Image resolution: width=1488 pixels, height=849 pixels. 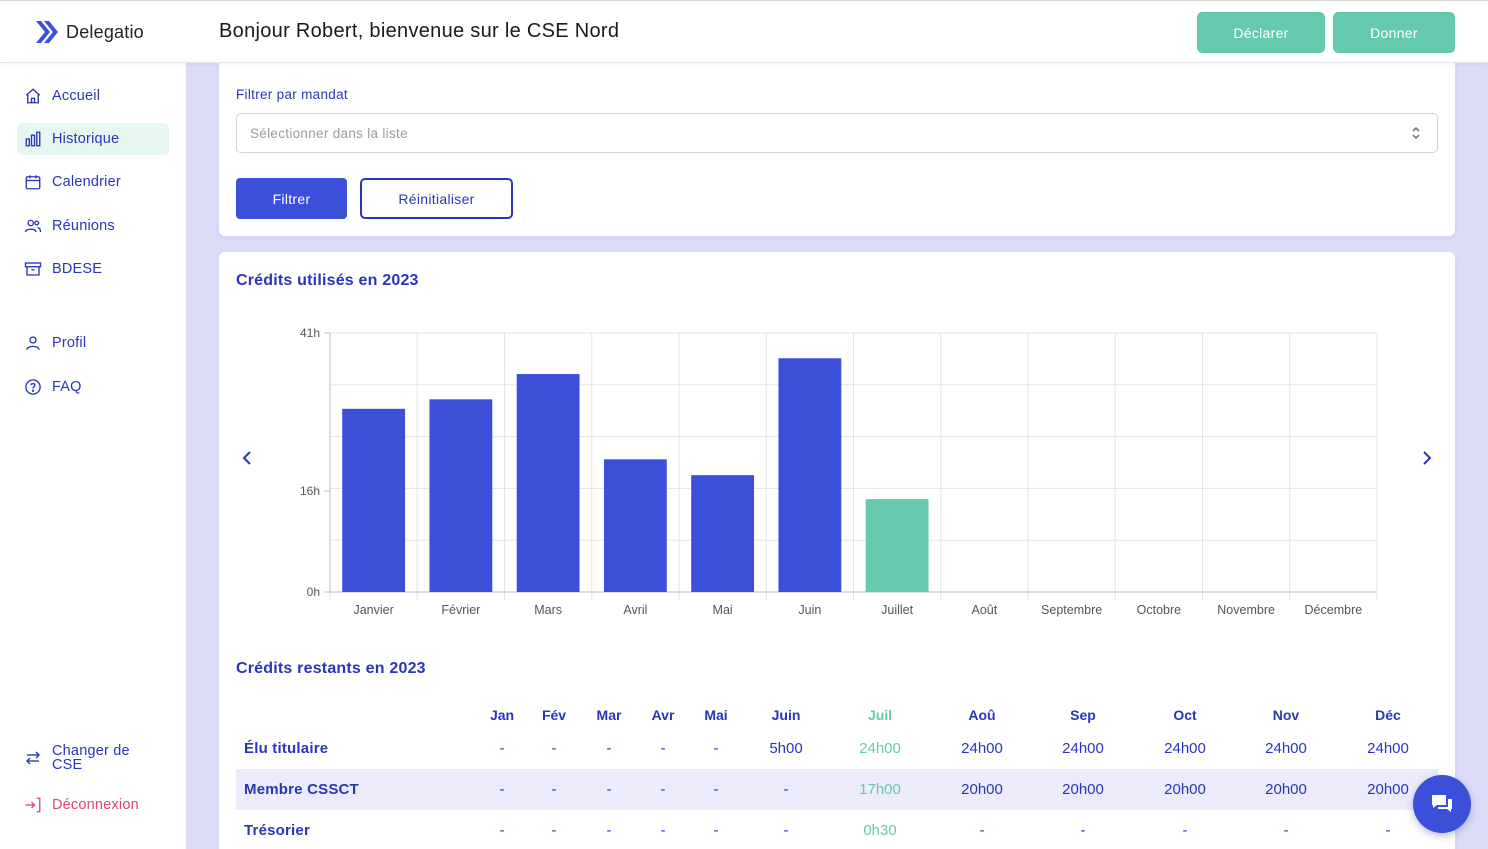 I want to click on select-placeholder: Sélectionner dans la liste, so click(x=329, y=133).